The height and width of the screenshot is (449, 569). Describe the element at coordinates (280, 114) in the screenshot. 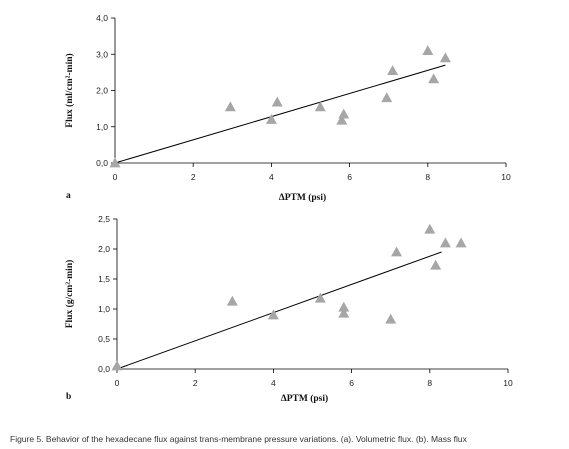

I see `chart-a-fit-line` at that location.